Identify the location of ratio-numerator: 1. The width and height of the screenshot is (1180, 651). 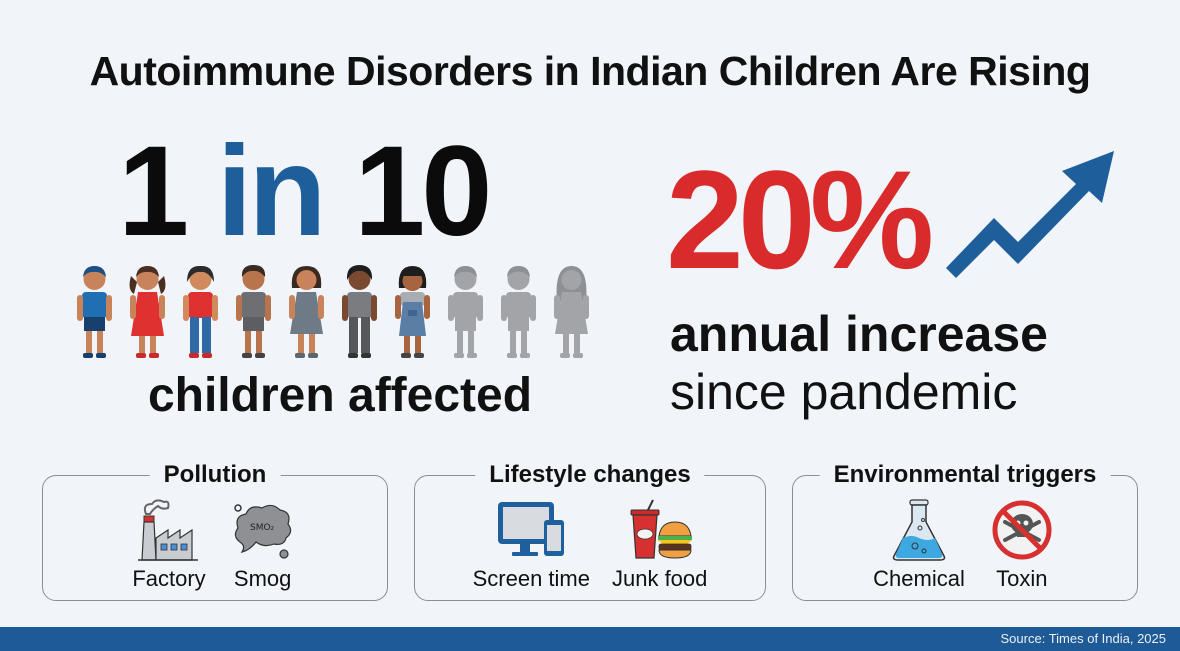
(153, 191).